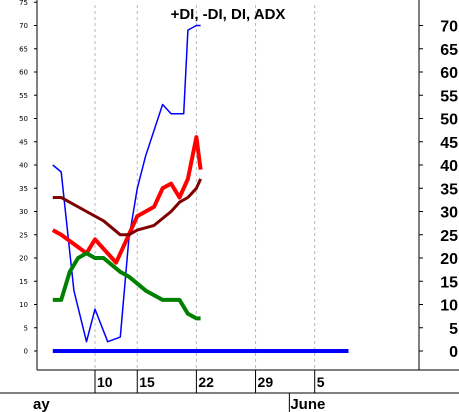  I want to click on y-tick-label-left: 45, so click(23, 142).